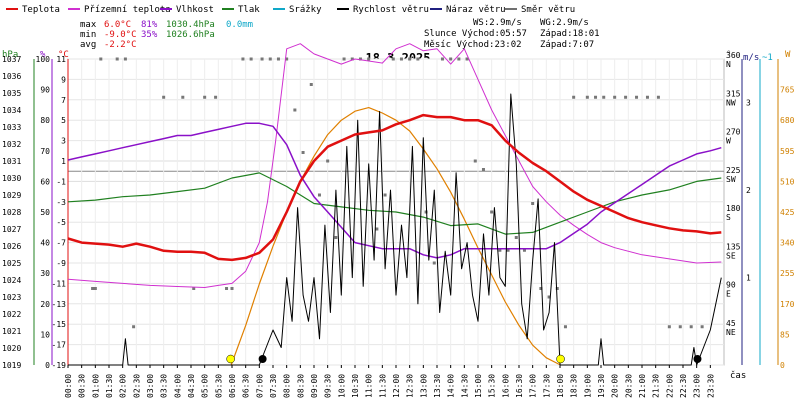 The width and height of the screenshot is (800, 400). Describe the element at coordinates (782, 365) in the screenshot. I see `sun-tick-label: 0` at that location.